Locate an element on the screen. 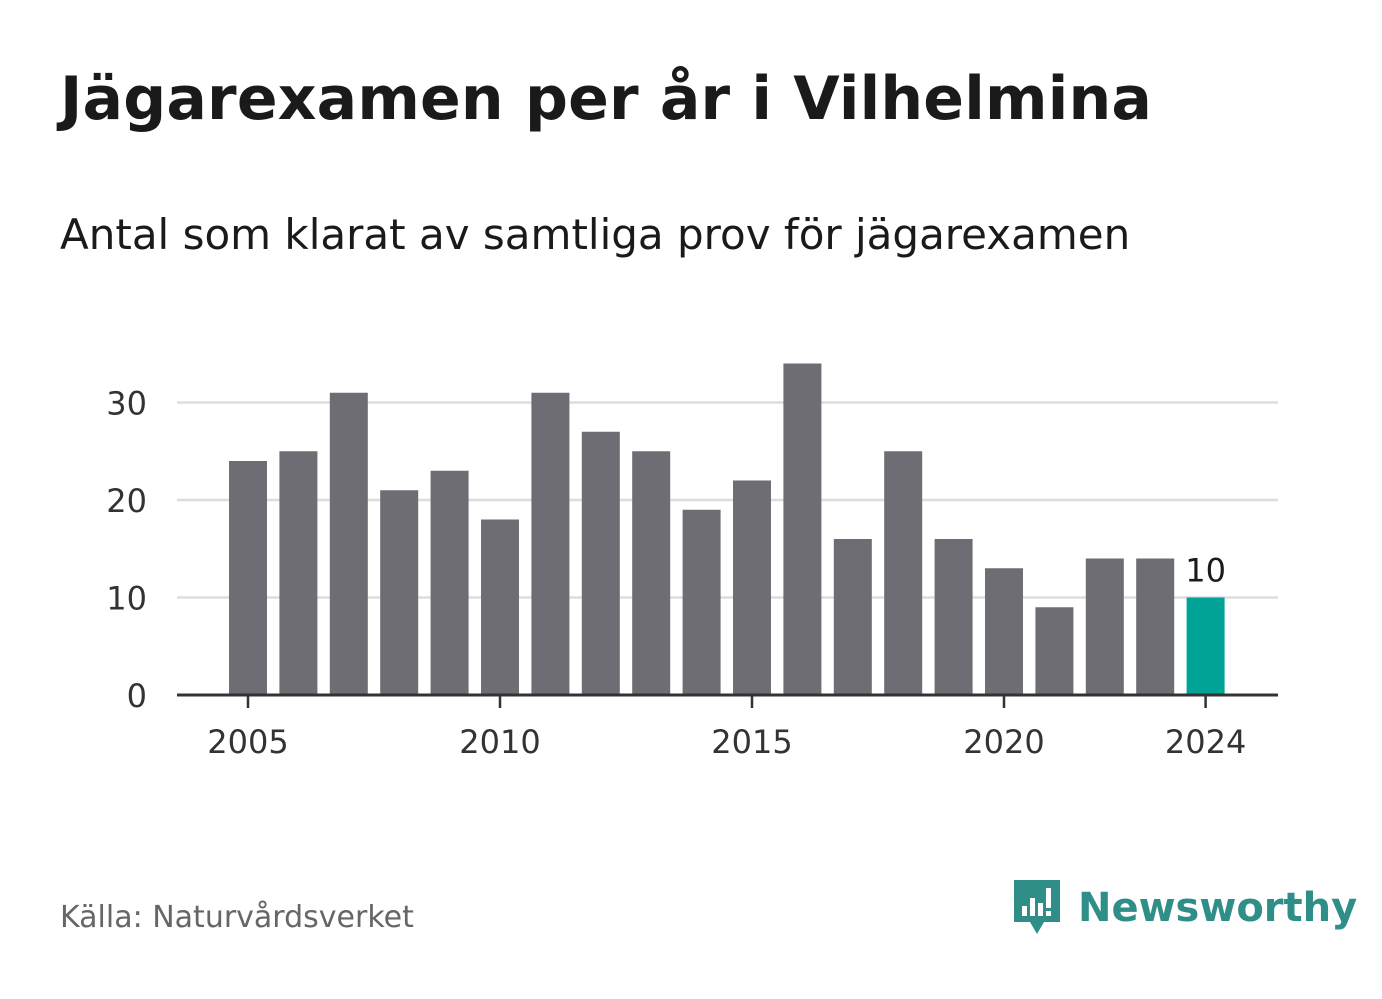 The image size is (1382, 999). bar-2022 is located at coordinates (1104, 626).